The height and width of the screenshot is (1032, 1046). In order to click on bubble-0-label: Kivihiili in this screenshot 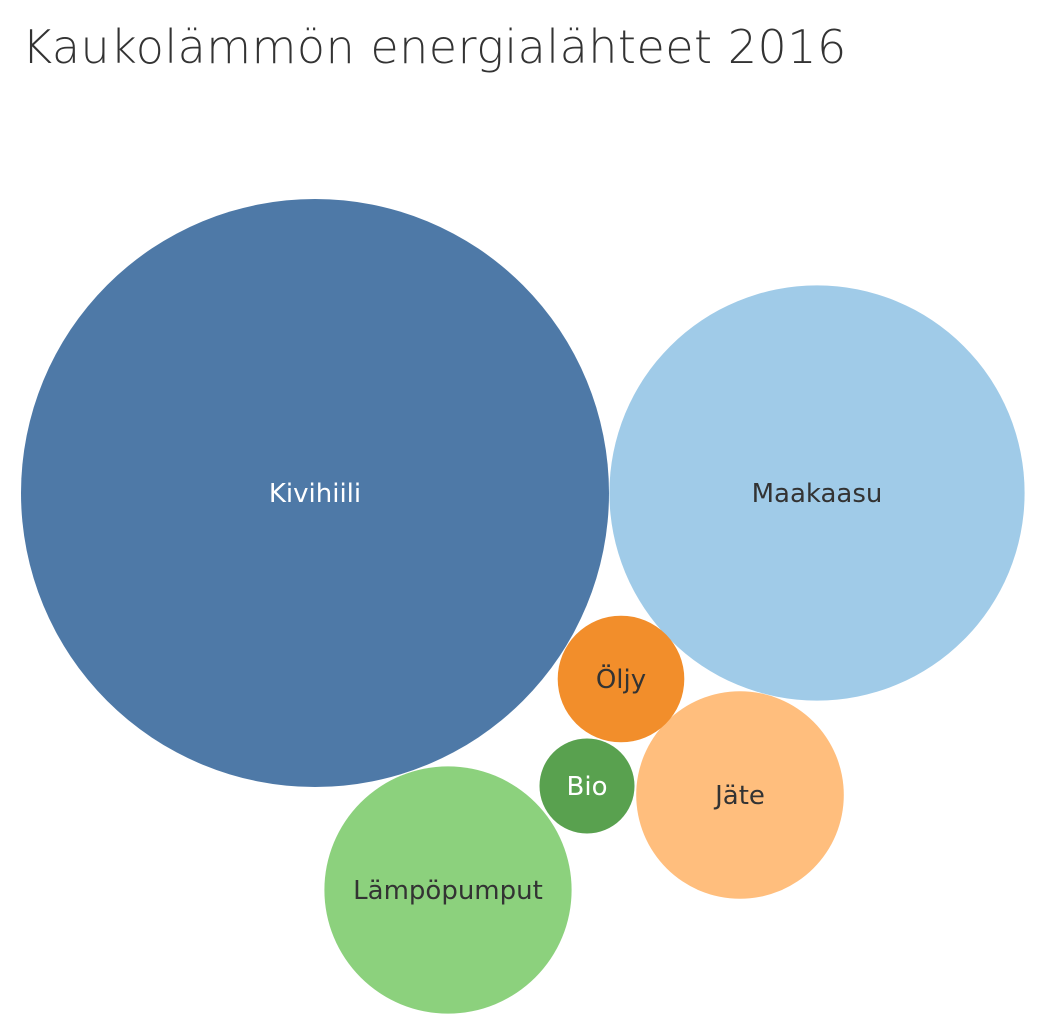, I will do `click(315, 494)`.